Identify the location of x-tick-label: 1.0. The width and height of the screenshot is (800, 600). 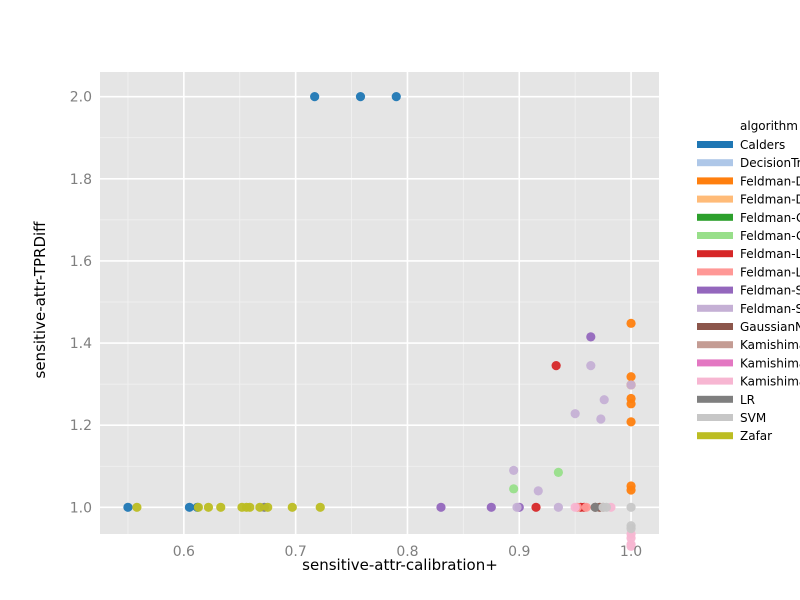
(631, 552).